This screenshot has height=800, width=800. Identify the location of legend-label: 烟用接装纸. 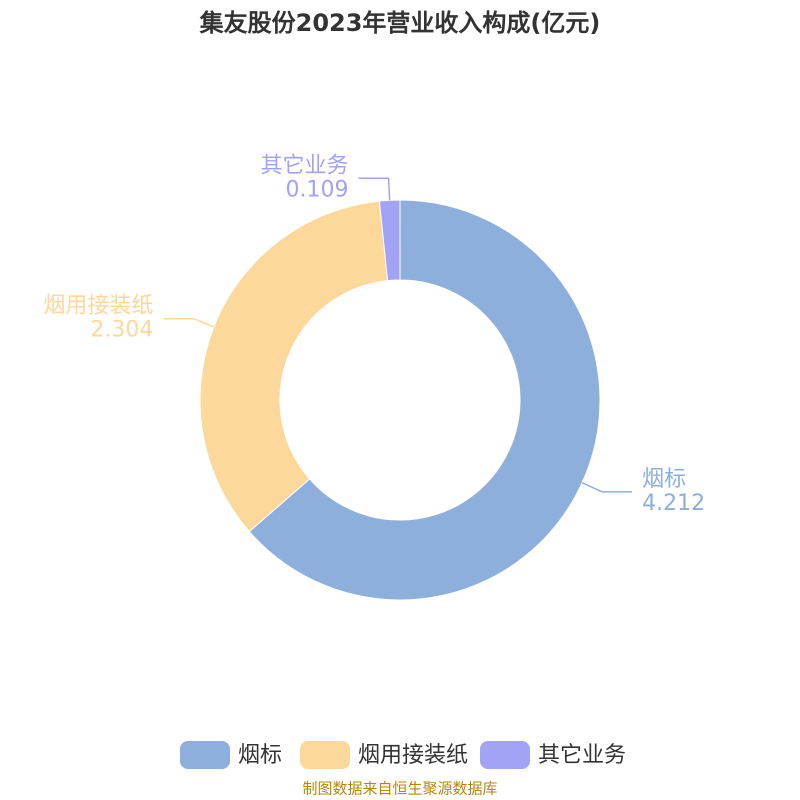
(413, 755).